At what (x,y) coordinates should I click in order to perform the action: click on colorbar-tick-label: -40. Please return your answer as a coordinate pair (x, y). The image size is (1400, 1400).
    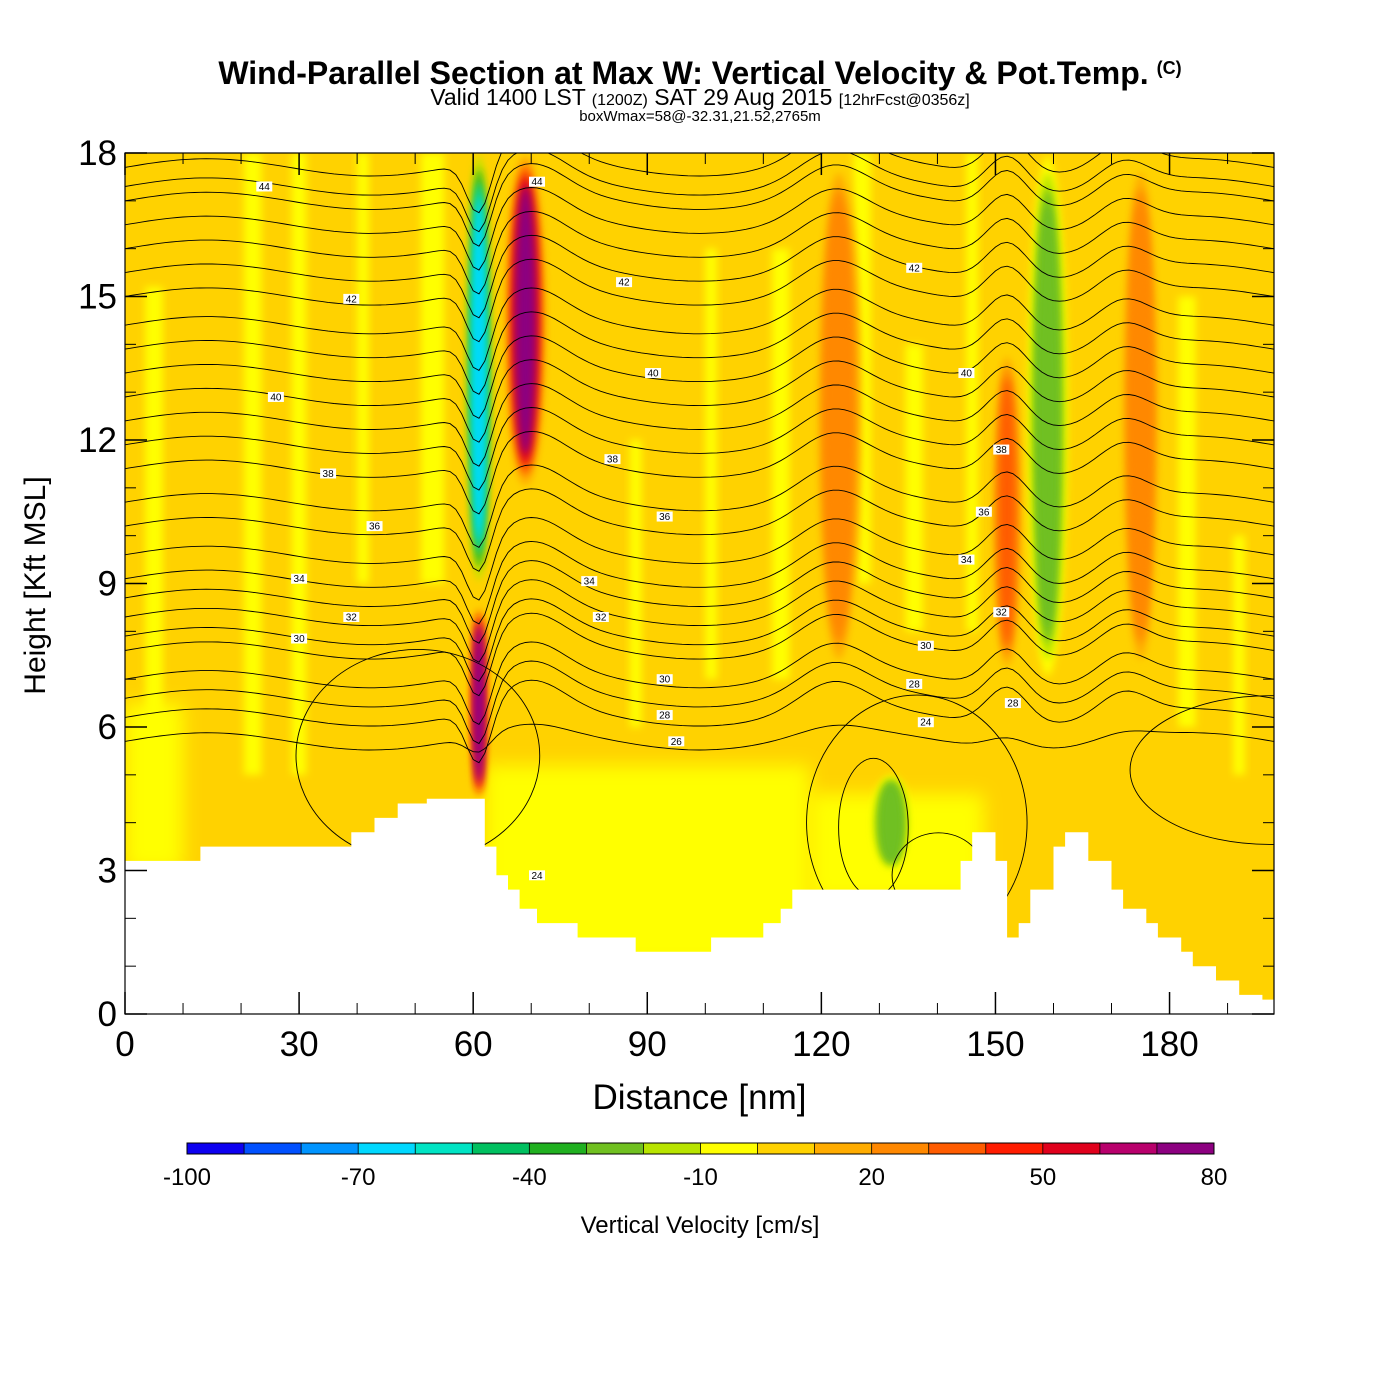
    Looking at the image, I should click on (529, 1177).